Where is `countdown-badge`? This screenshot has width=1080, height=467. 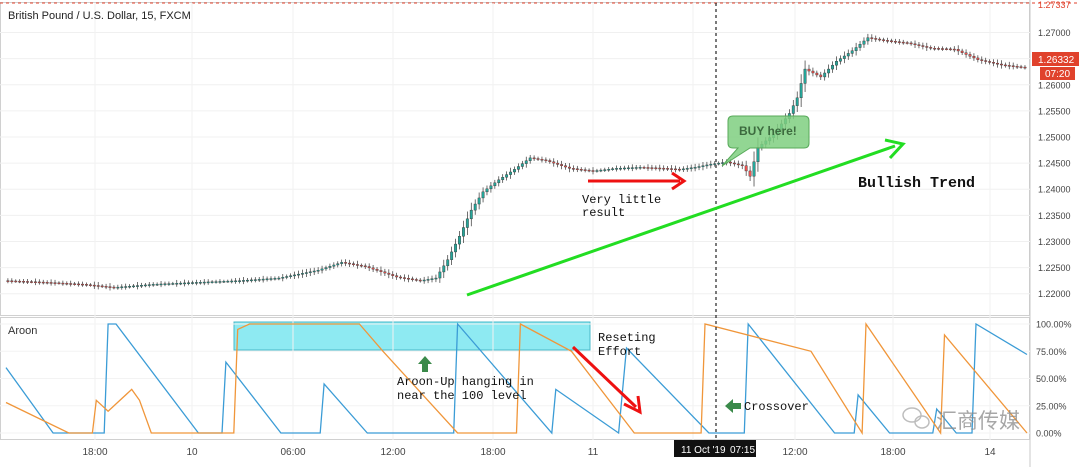
countdown-badge is located at coordinates (1057, 73).